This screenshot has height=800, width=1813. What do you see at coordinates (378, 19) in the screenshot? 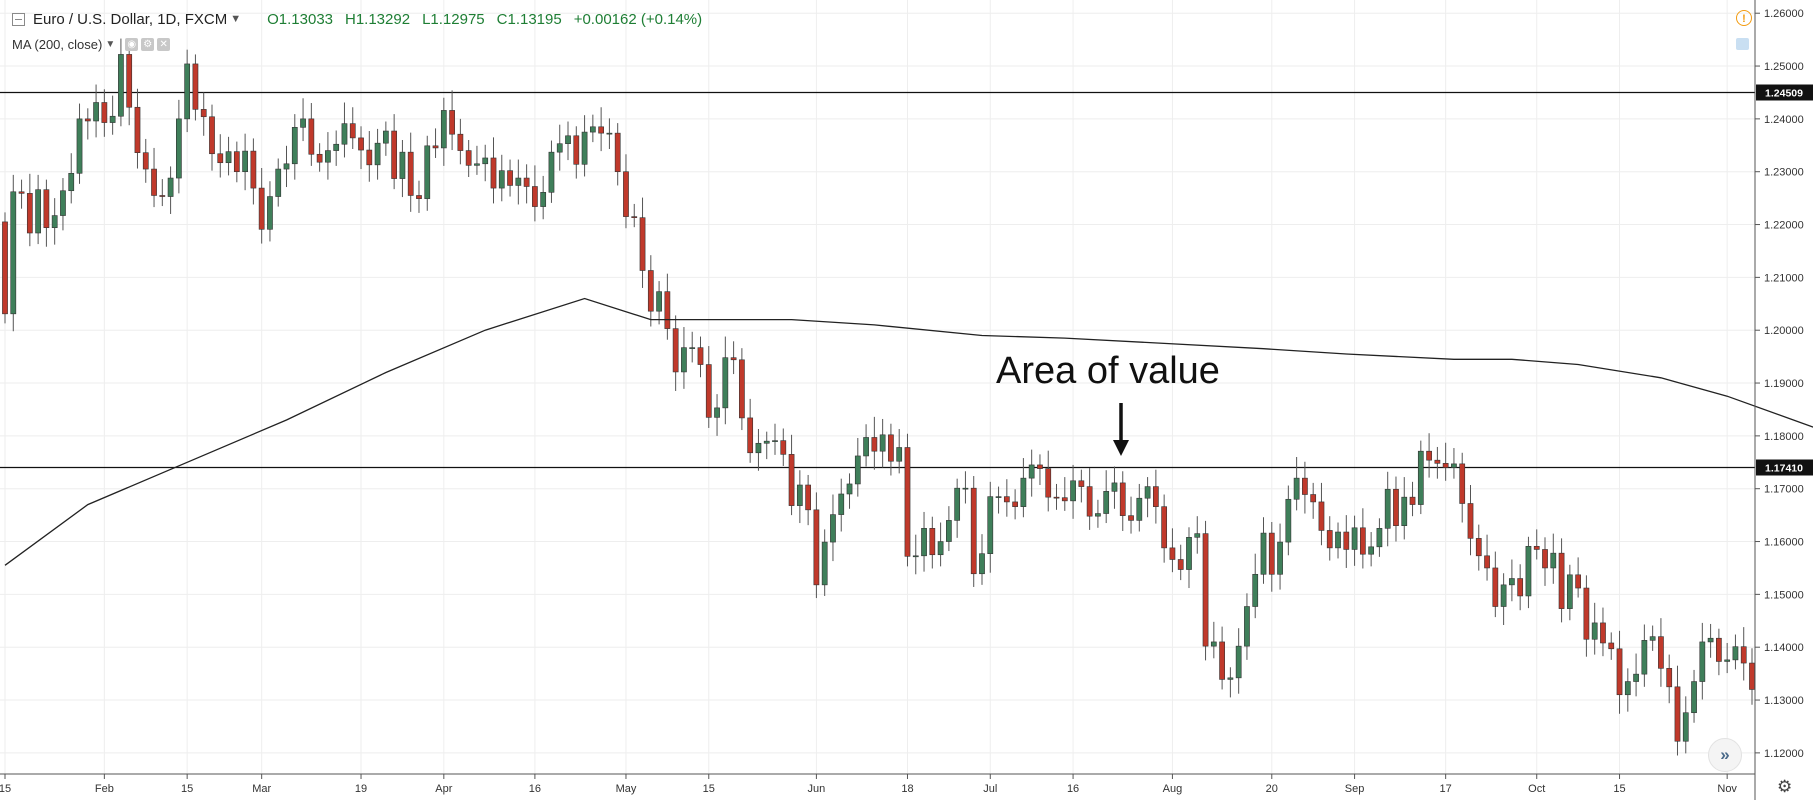
I see `high-value: H1.13292` at bounding box center [378, 19].